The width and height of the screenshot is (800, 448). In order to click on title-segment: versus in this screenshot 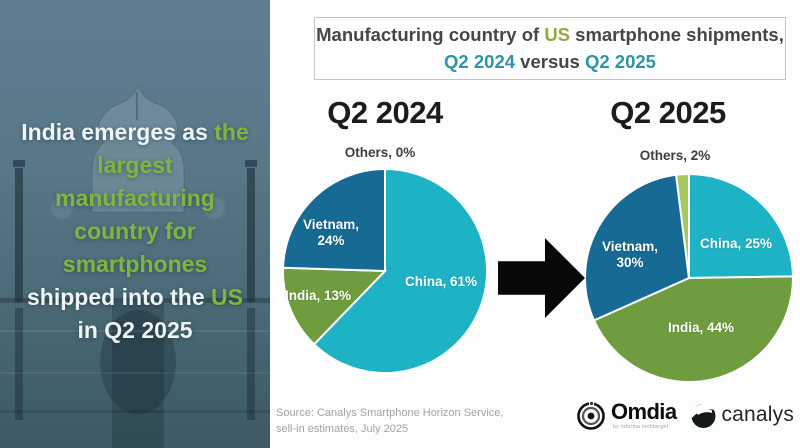, I will do `click(550, 61)`.